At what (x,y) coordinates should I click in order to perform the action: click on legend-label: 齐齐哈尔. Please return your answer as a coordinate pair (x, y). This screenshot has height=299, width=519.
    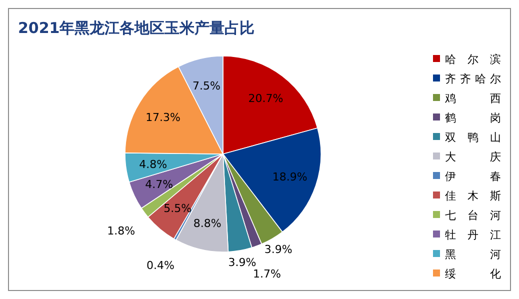
    Looking at the image, I should click on (473, 79).